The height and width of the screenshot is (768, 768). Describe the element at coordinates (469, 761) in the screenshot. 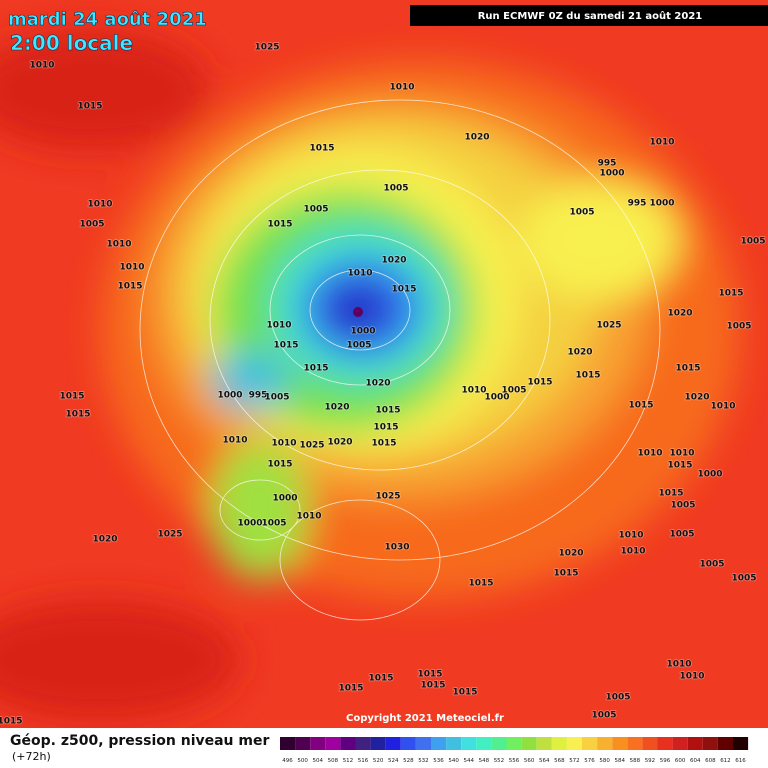

I see `colorbar-label: 544` at that location.